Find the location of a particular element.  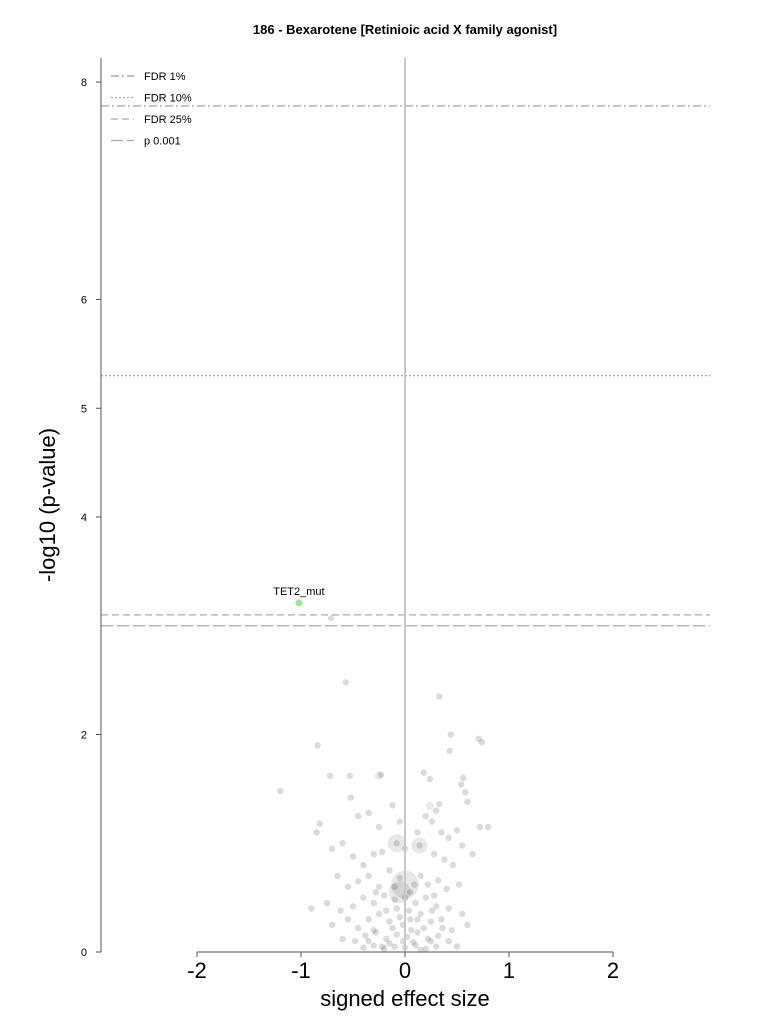

x-tick-label: 0 is located at coordinates (405, 970).